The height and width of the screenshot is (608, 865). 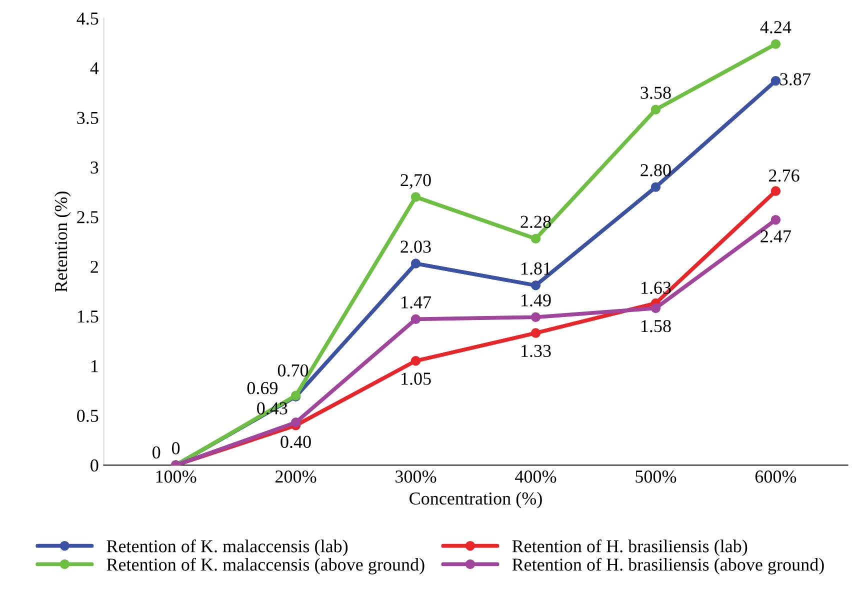 I want to click on data-label: 2.03, so click(x=415, y=246).